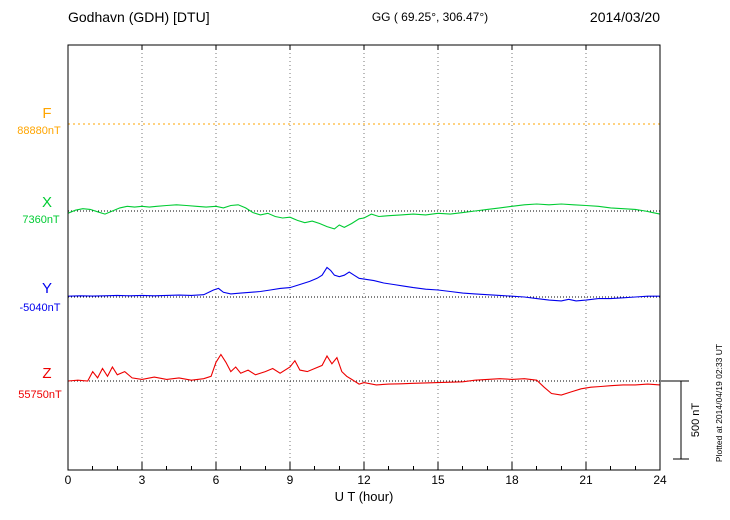  What do you see at coordinates (364, 216) in the screenshot?
I see `trace-x` at bounding box center [364, 216].